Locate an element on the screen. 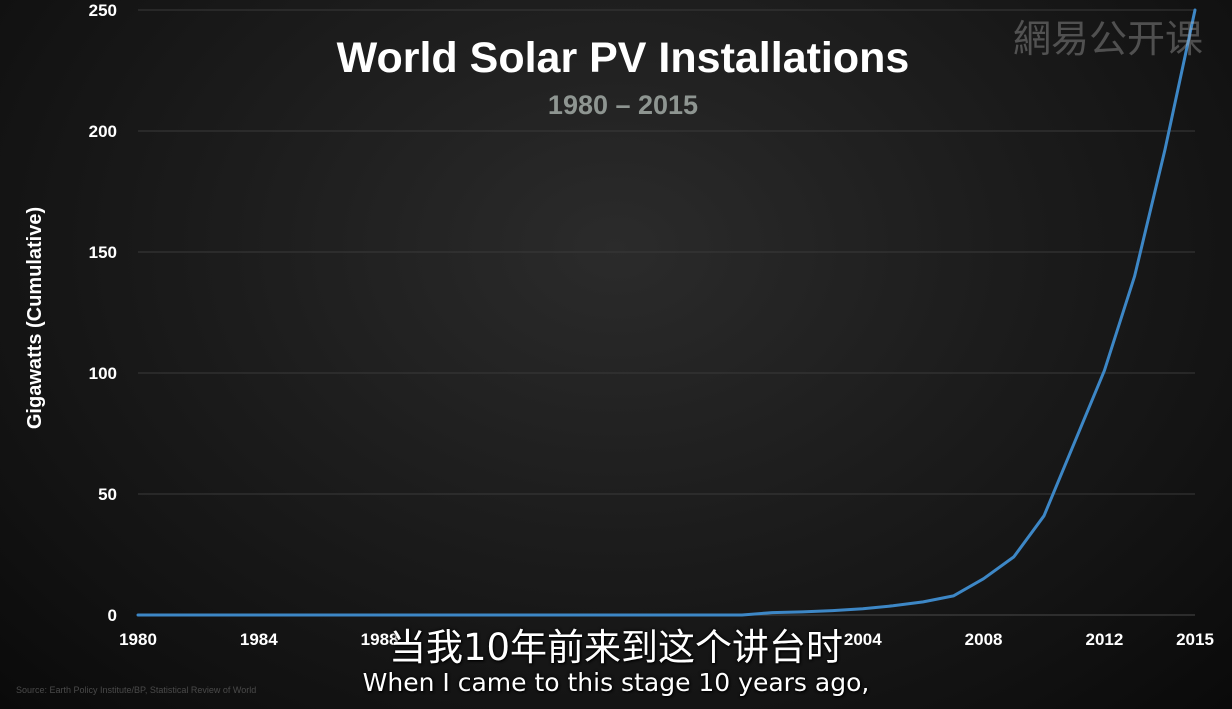 The height and width of the screenshot is (709, 1232). x-tick-label: 2008 is located at coordinates (984, 639).